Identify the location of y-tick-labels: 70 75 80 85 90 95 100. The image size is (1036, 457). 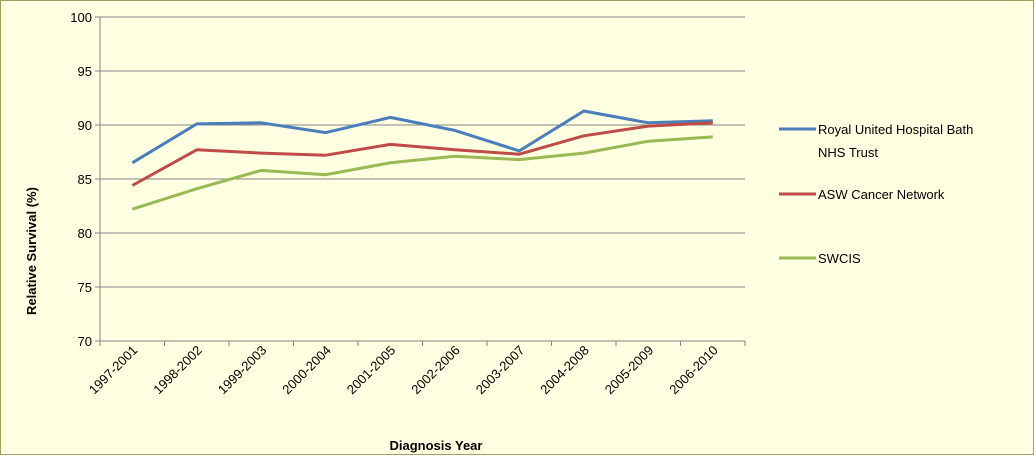
(81, 179).